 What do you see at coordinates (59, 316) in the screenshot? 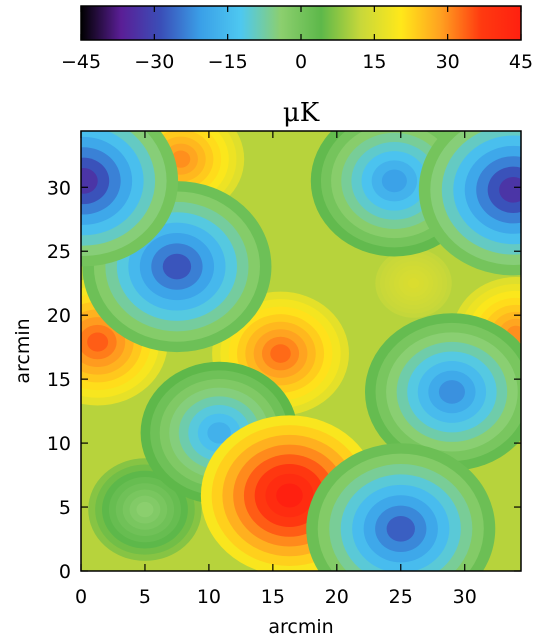
I see `y-tick-label: 20` at bounding box center [59, 316].